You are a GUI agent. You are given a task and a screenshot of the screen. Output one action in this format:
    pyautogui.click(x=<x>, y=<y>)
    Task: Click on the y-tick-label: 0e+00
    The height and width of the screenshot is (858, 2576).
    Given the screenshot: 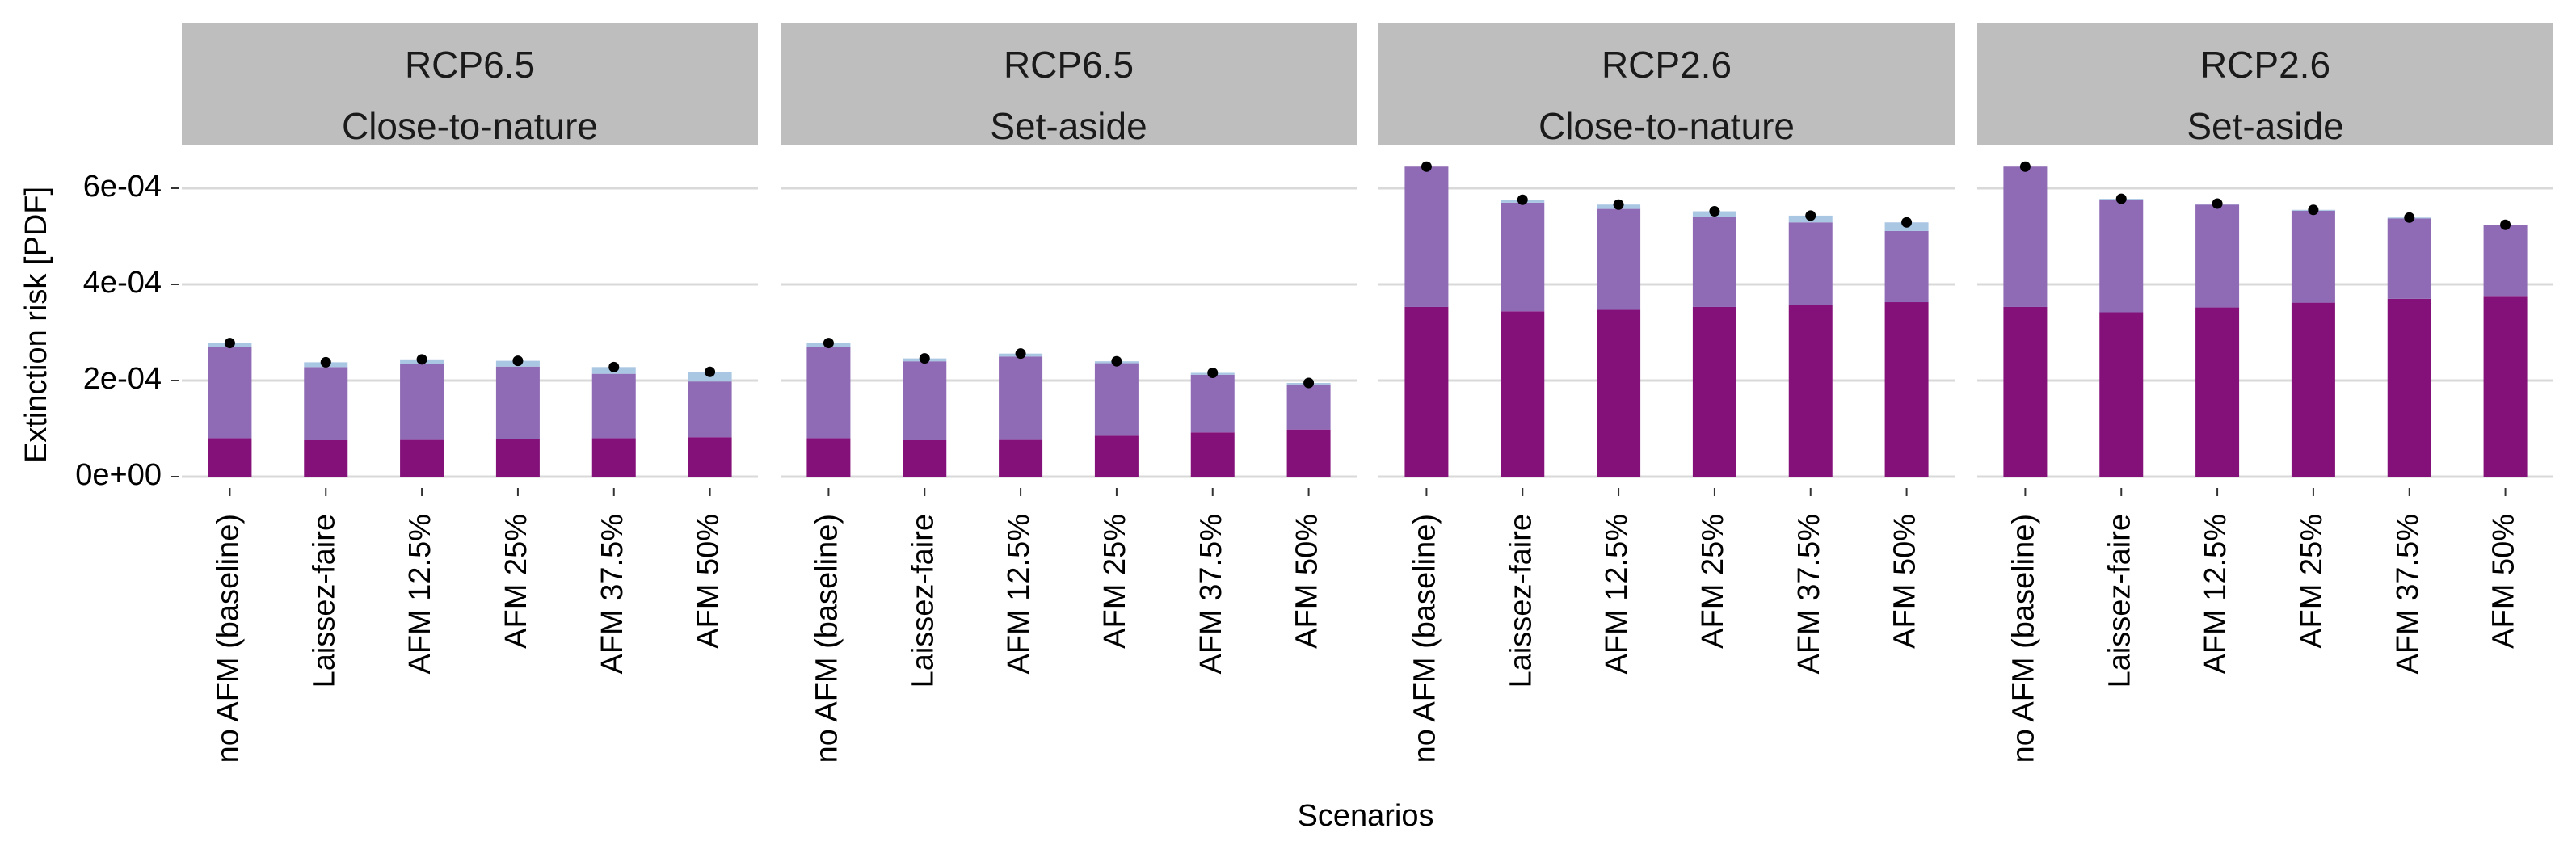 What is the action you would take?
    pyautogui.click(x=118, y=475)
    